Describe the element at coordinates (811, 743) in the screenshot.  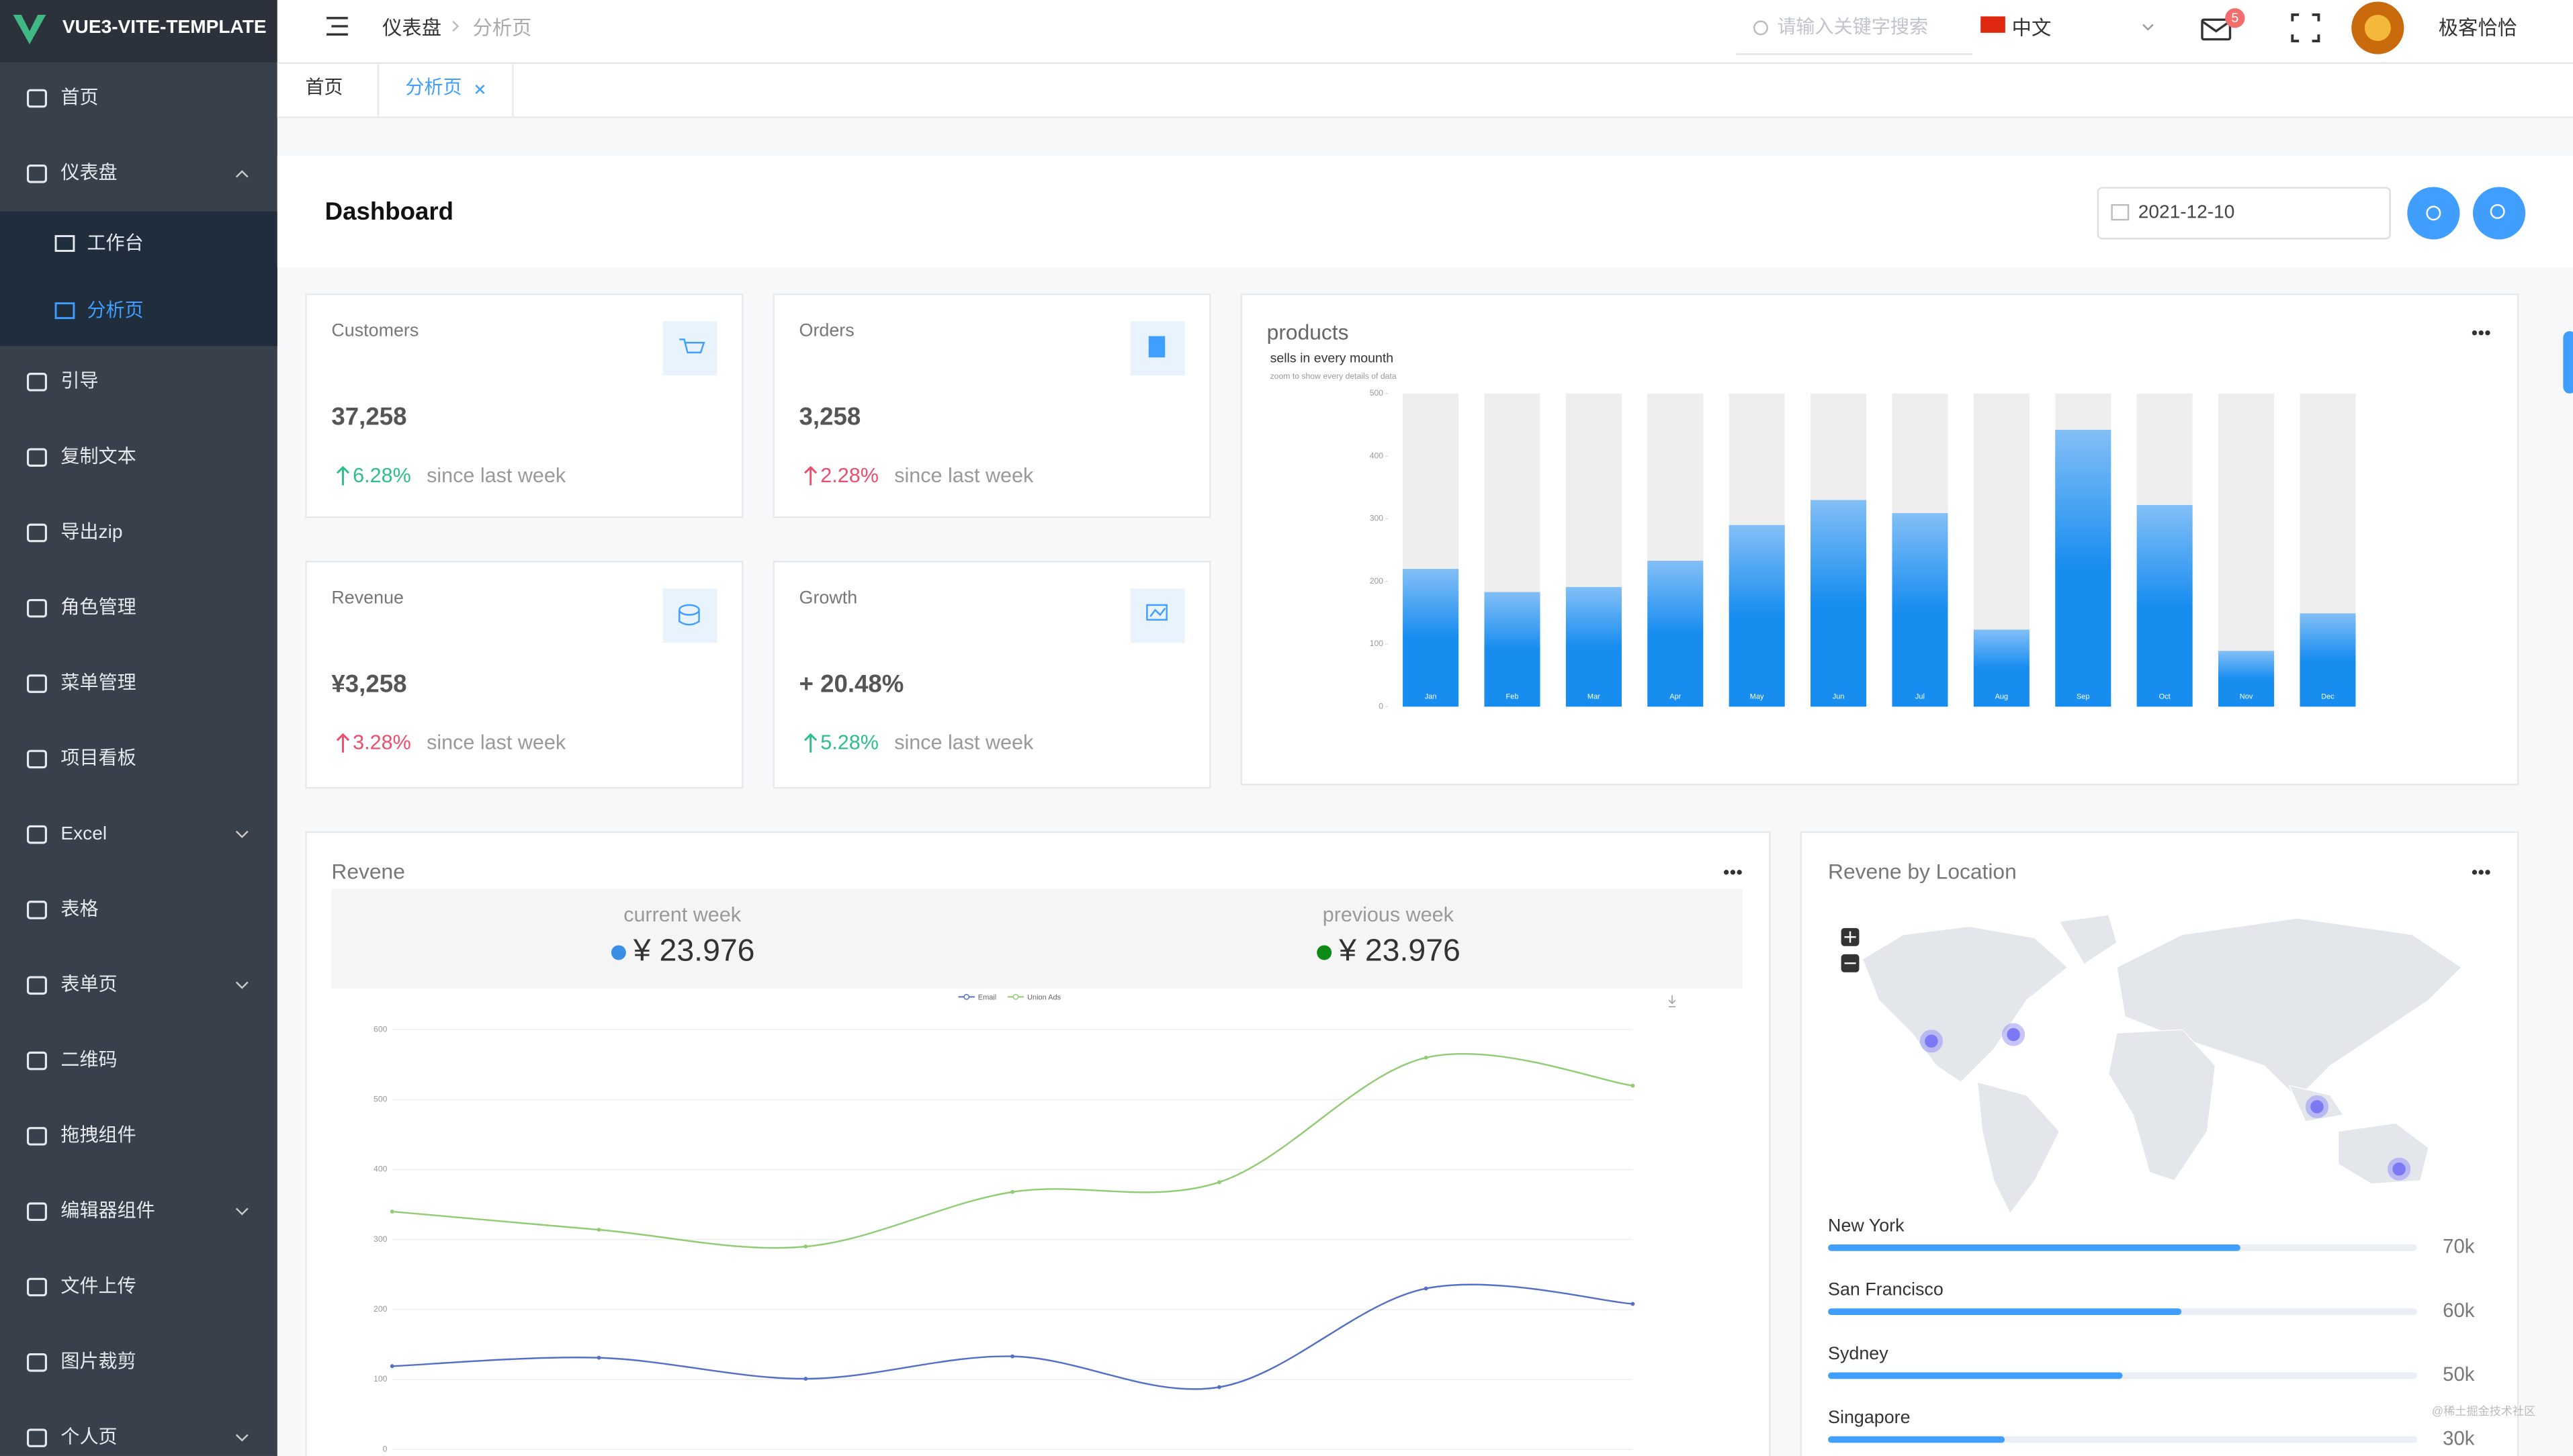
I see `stat-arrow` at that location.